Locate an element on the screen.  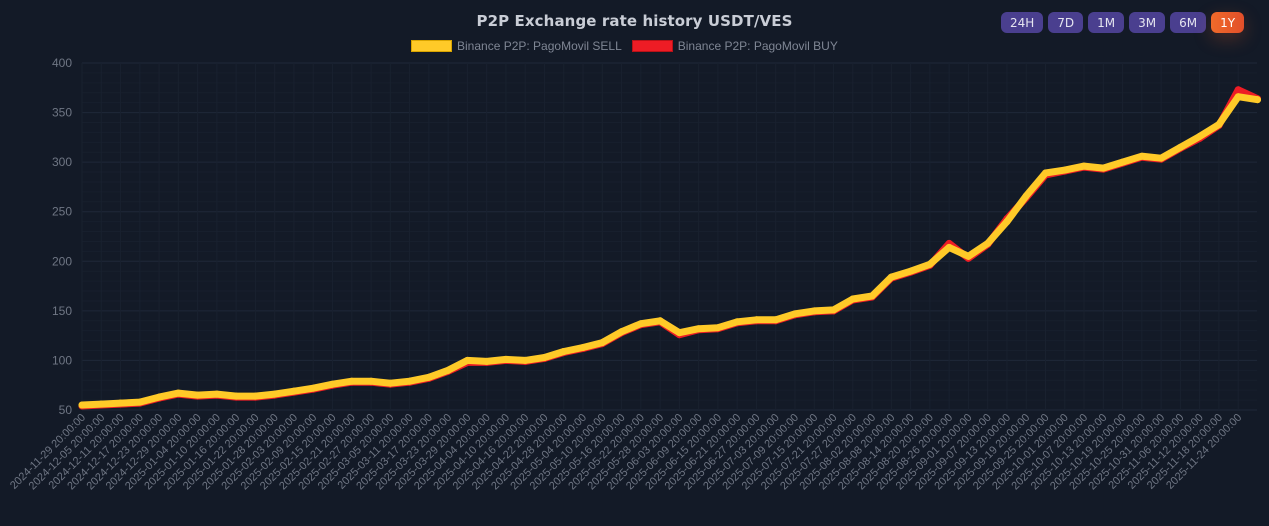
y-tick-label: 100 is located at coordinates (62, 360).